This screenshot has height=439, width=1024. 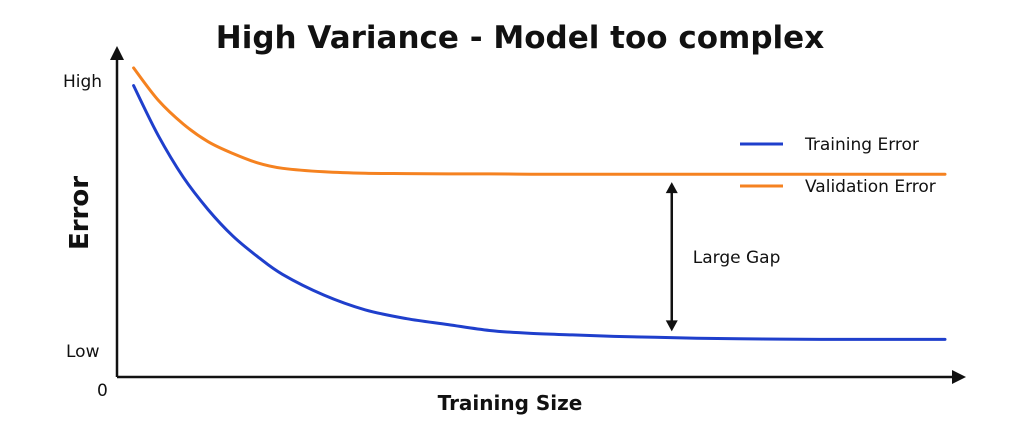 What do you see at coordinates (671, 326) in the screenshot?
I see `gap-arrowhead-bottom` at bounding box center [671, 326].